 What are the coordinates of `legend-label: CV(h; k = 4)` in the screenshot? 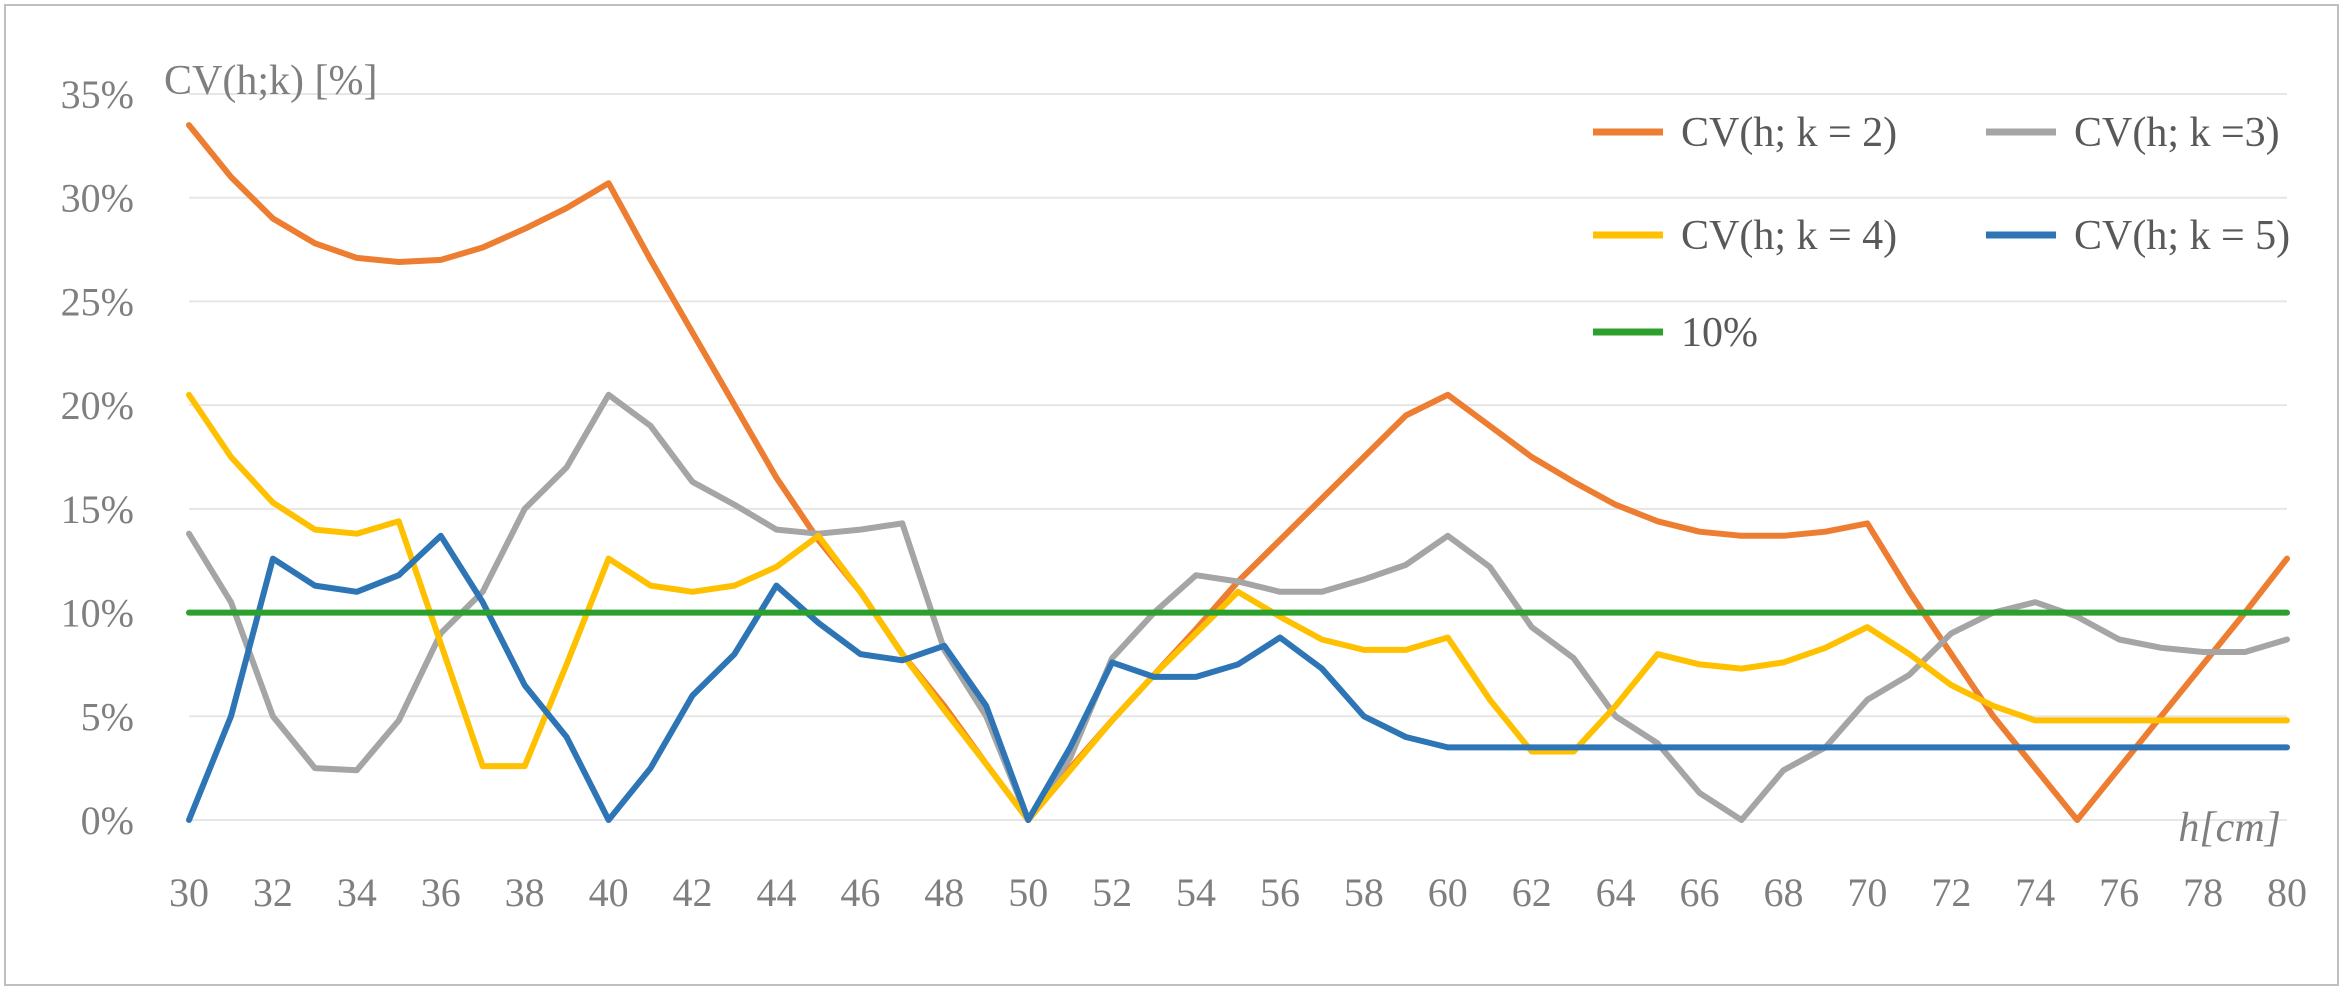 It's located at (1789, 236).